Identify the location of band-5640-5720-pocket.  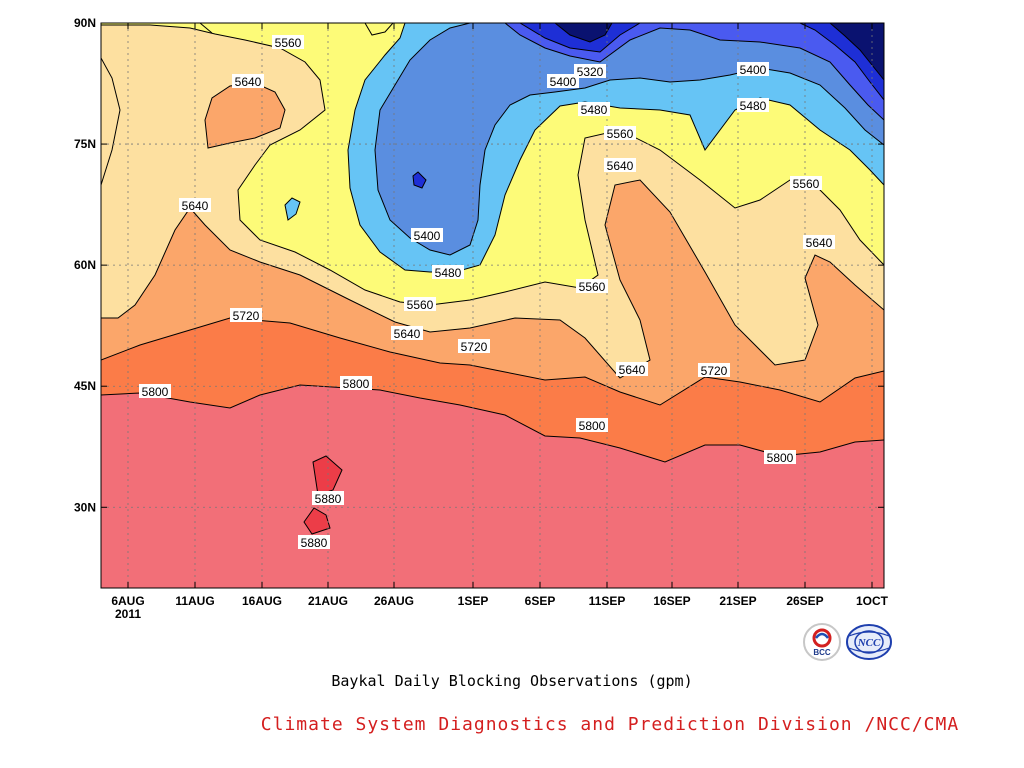
(245, 115).